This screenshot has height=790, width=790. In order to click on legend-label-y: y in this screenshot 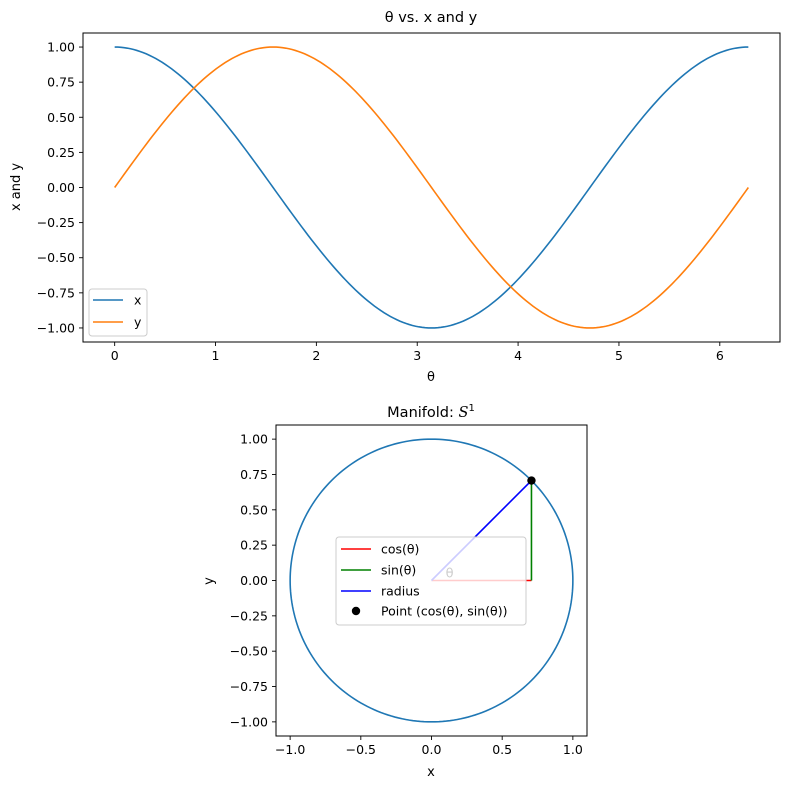, I will do `click(138, 322)`.